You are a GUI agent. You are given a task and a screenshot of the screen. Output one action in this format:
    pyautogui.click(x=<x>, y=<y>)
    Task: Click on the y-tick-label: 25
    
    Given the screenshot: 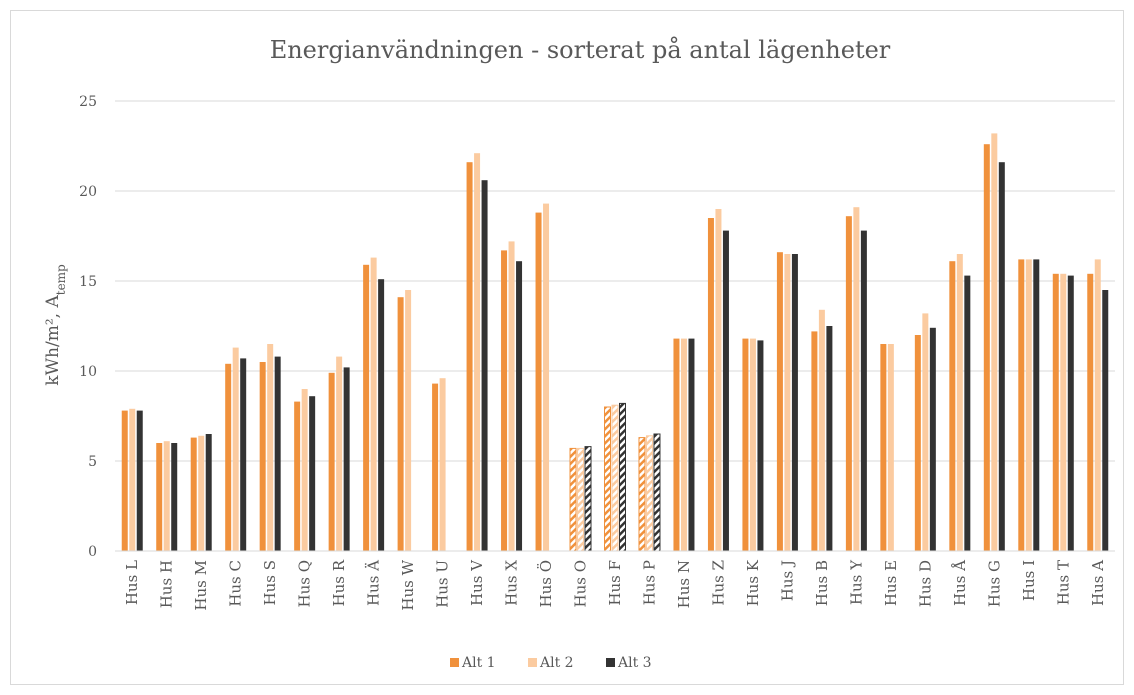 What is the action you would take?
    pyautogui.click(x=88, y=102)
    